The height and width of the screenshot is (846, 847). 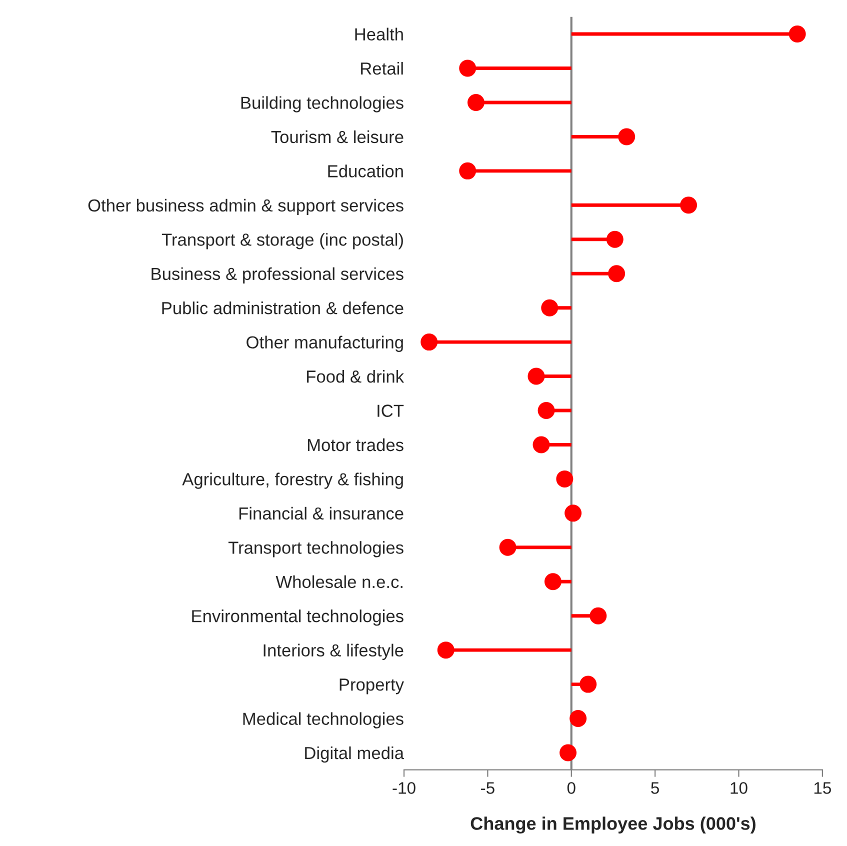 What do you see at coordinates (372, 686) in the screenshot?
I see `y-tick-label: Property` at bounding box center [372, 686].